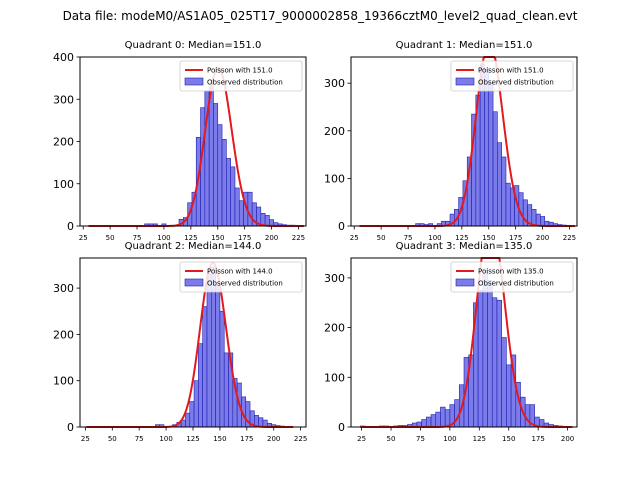 This screenshot has width=640, height=480. Describe the element at coordinates (464, 246) in the screenshot. I see `chart-title: Quadrant 3: Median=135.0` at that location.